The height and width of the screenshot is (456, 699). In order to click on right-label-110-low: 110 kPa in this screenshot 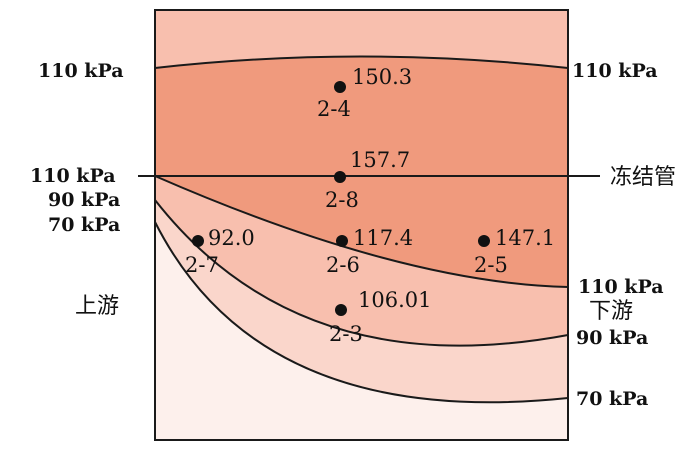, I will do `click(621, 287)`.